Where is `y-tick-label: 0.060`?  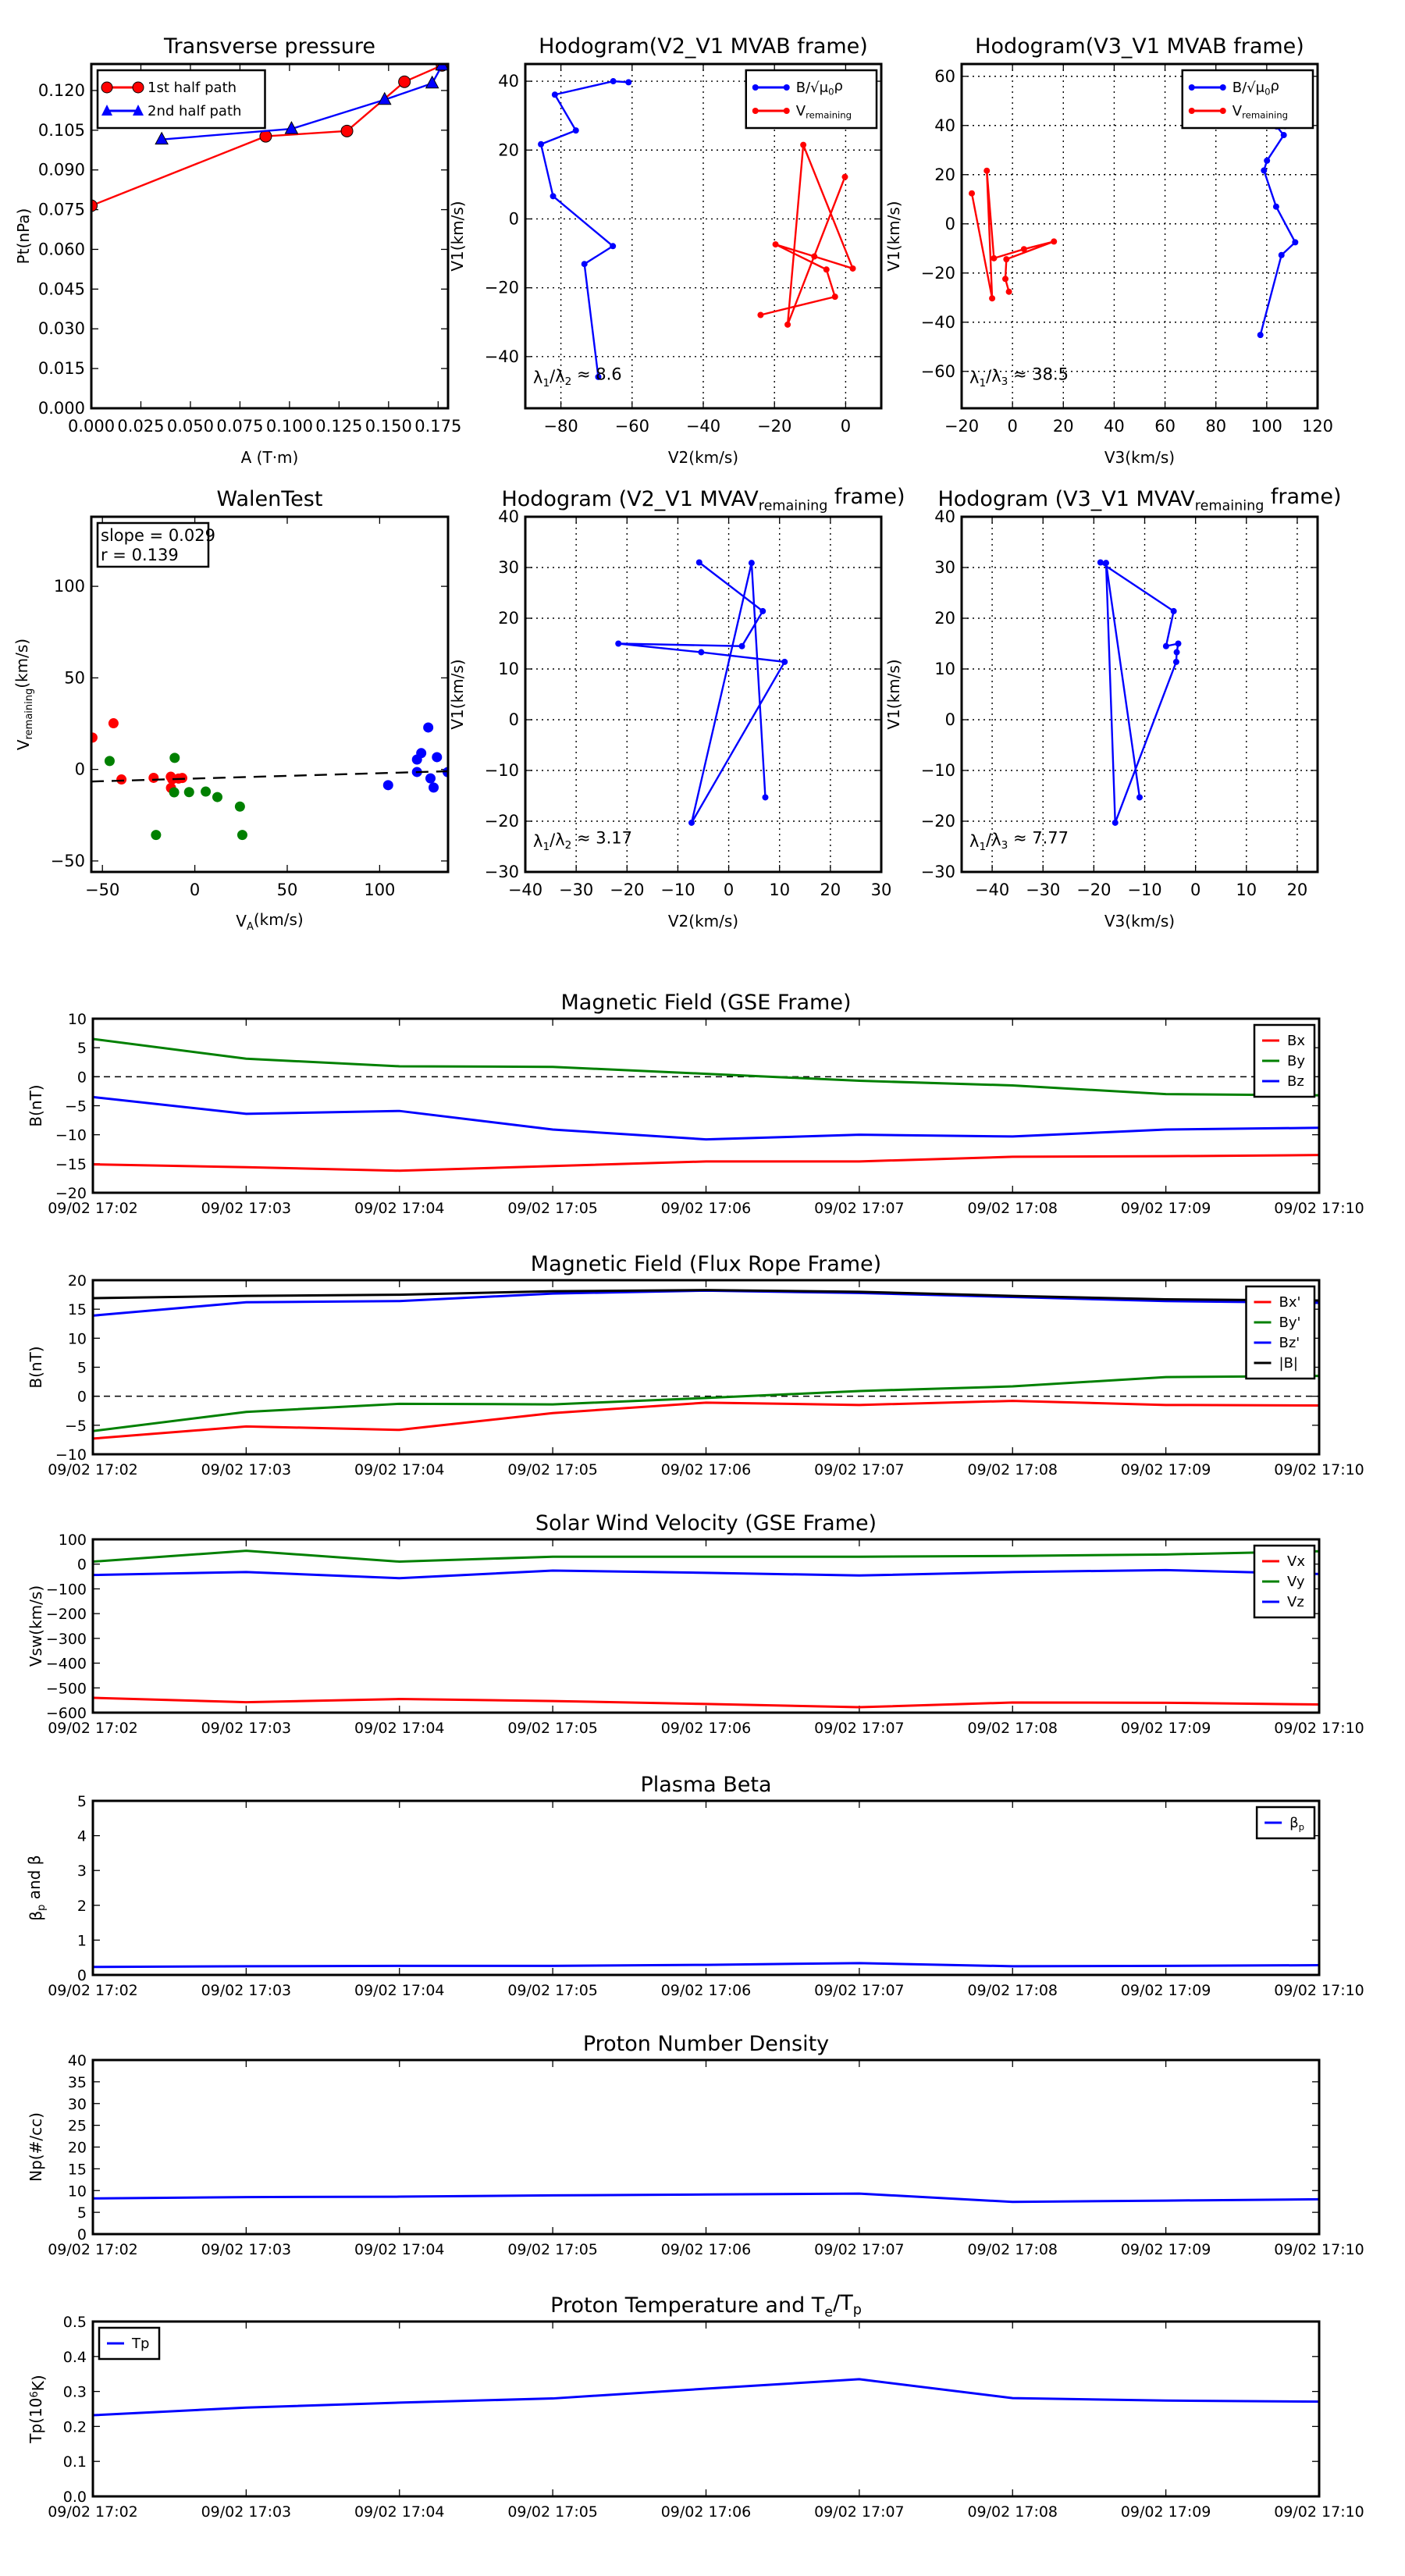
y-tick-label: 0.060 is located at coordinates (61, 249).